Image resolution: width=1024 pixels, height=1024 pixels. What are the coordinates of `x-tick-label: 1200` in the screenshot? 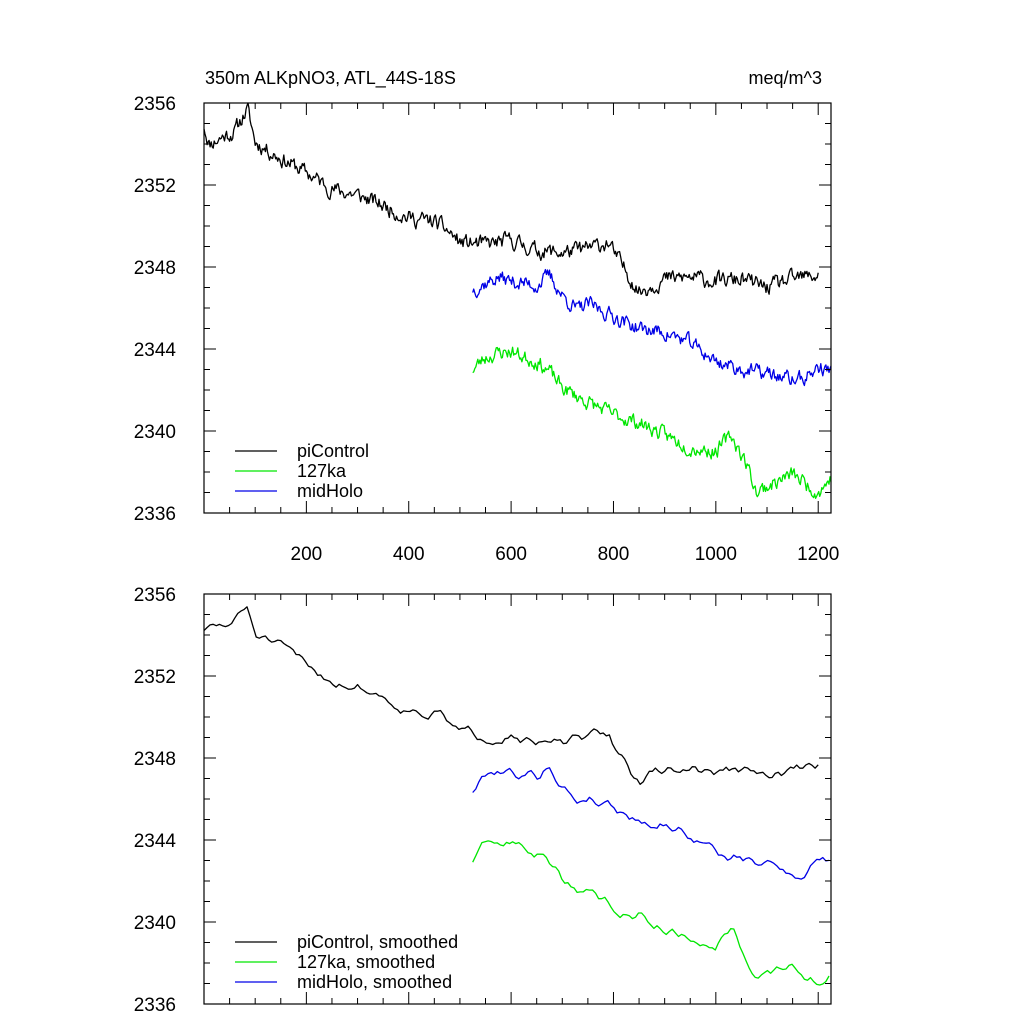 It's located at (818, 554).